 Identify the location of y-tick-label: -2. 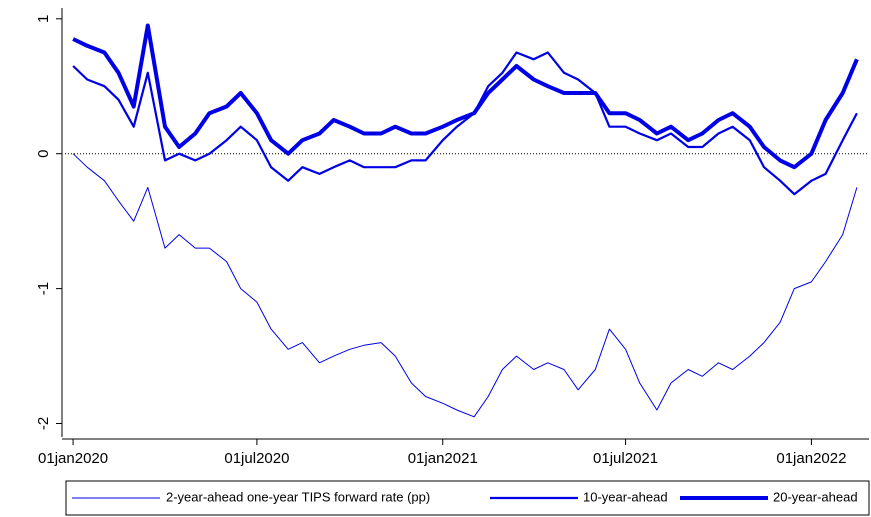
(43, 423).